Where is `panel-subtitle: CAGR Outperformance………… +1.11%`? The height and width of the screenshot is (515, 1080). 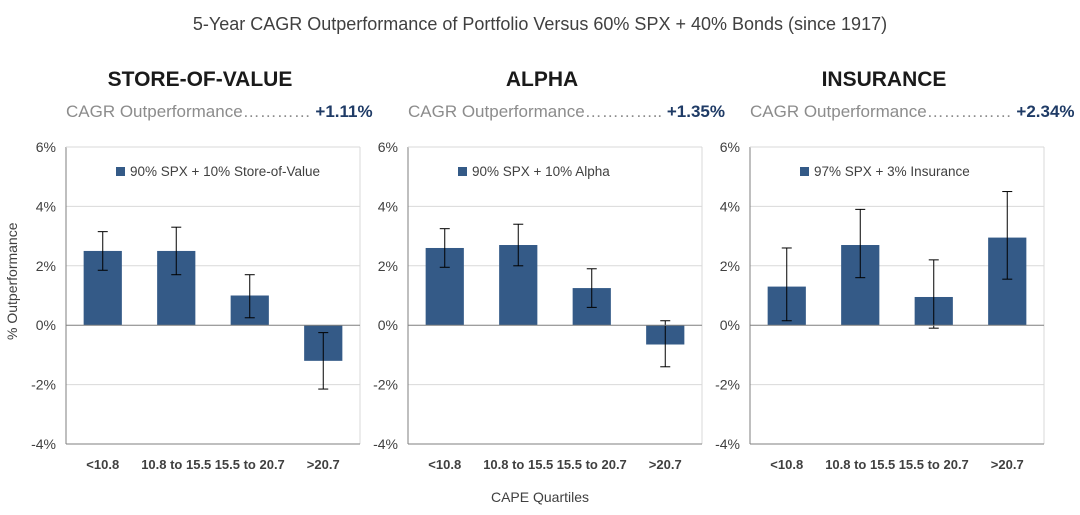 panel-subtitle: CAGR Outperformance………… +1.11% is located at coordinates (236, 112).